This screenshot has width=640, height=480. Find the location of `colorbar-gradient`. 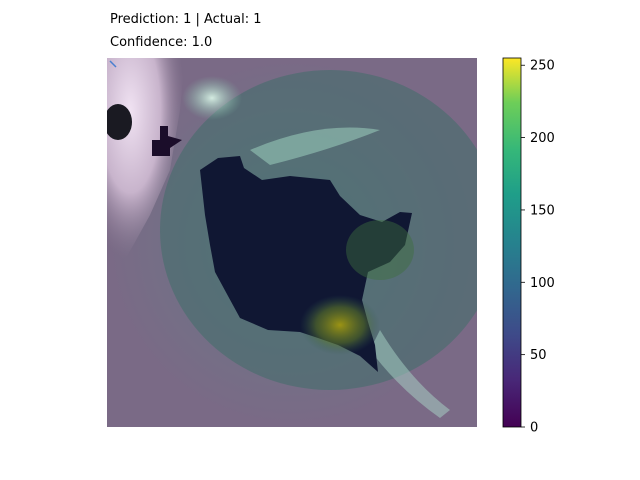

colorbar-gradient is located at coordinates (512, 242).